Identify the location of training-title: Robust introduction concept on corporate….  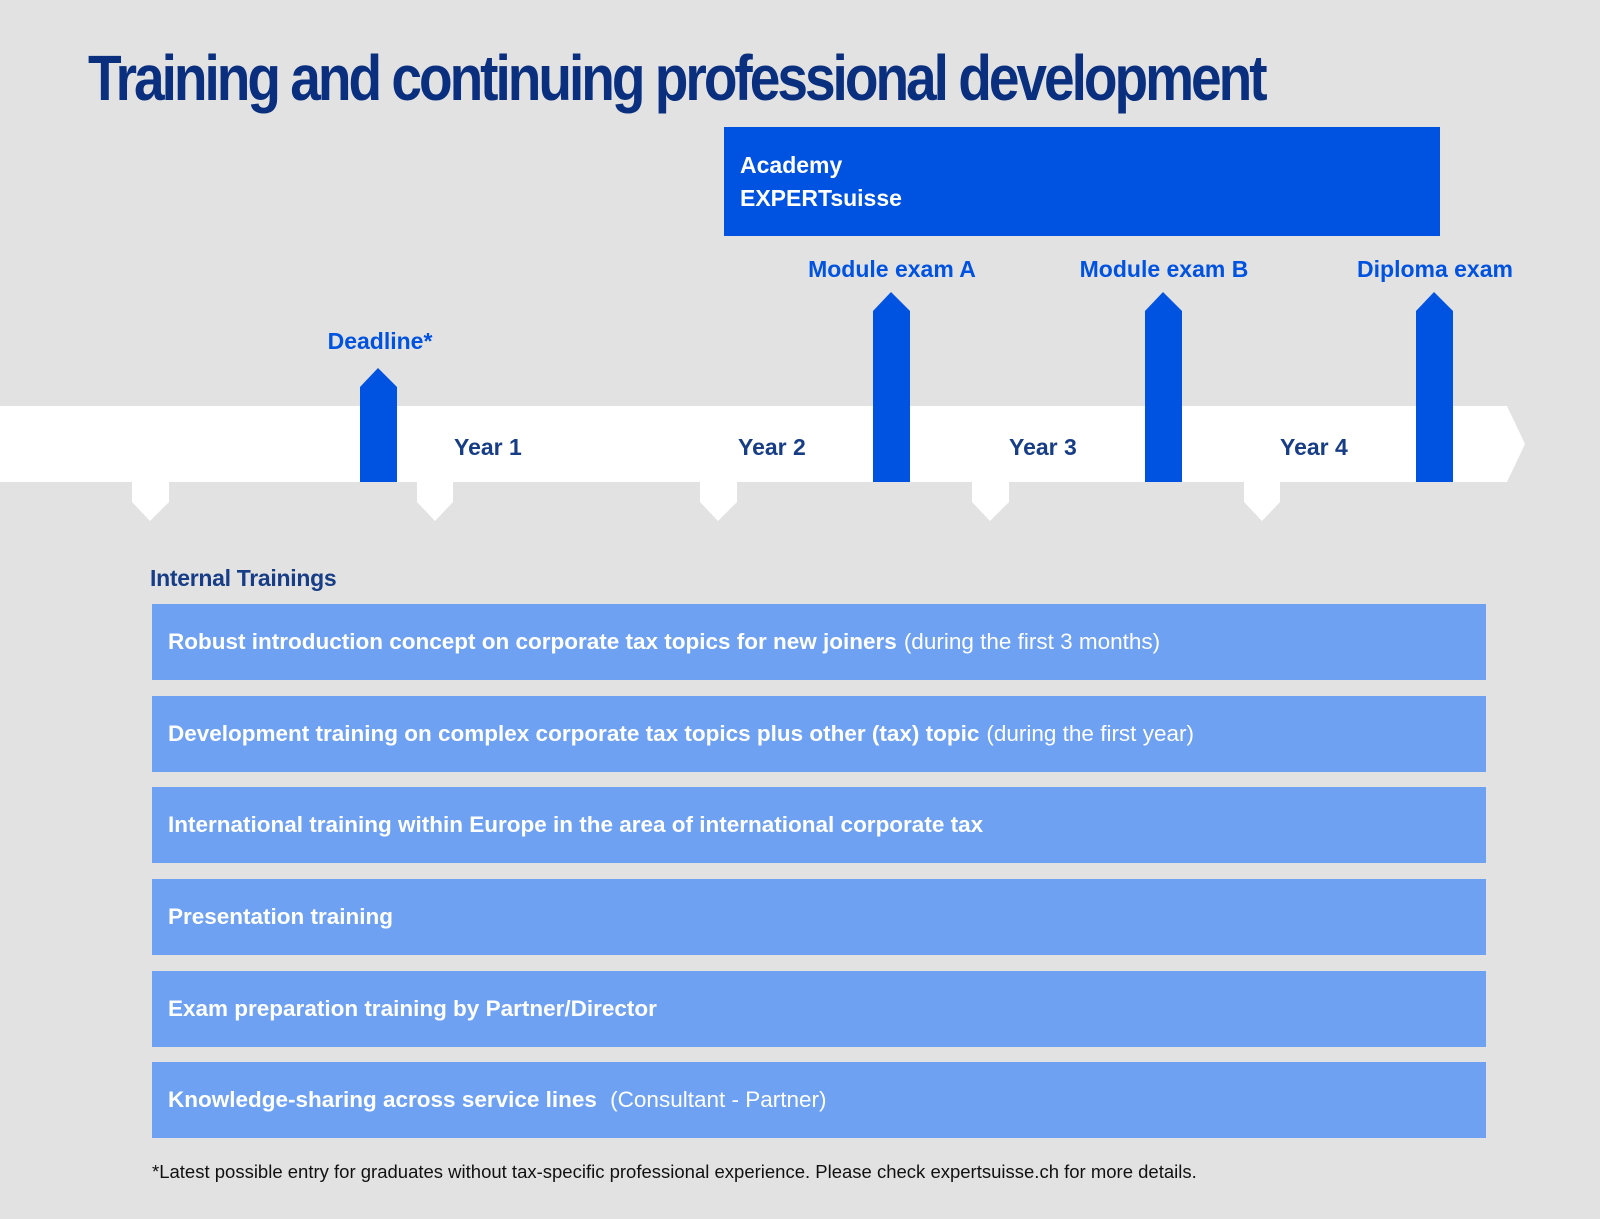
(532, 641).